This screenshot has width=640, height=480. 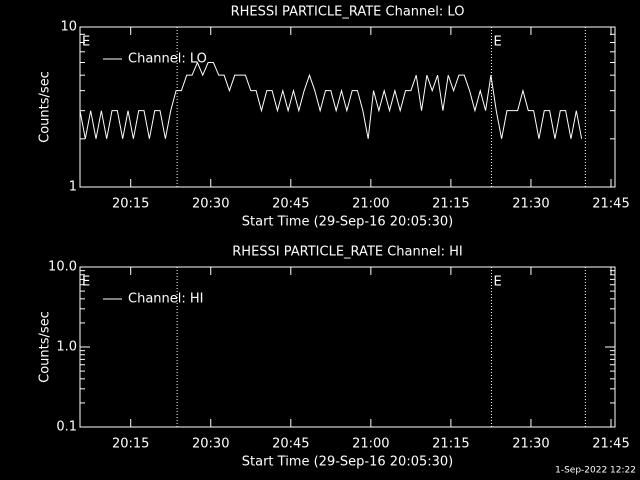 I want to click on y-tick-label: 10.0, so click(x=62, y=267).